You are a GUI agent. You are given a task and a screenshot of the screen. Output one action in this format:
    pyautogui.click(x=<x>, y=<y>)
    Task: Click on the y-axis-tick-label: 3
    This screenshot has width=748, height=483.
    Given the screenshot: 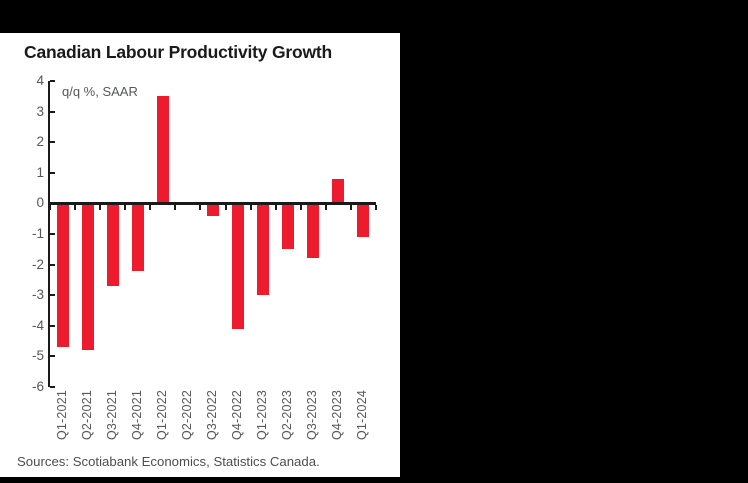 What is the action you would take?
    pyautogui.click(x=40, y=111)
    